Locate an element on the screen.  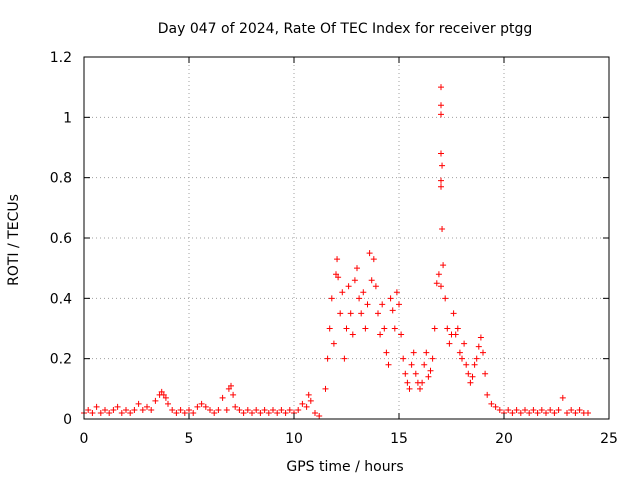
y-tick-label: 0.4 is located at coordinates (61, 299).